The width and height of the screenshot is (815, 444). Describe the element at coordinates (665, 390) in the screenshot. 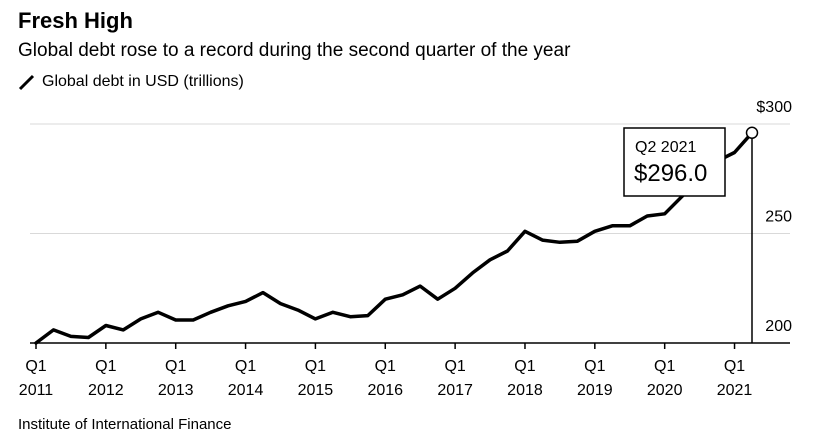

I see `x-tick-label-year: 2020` at that location.